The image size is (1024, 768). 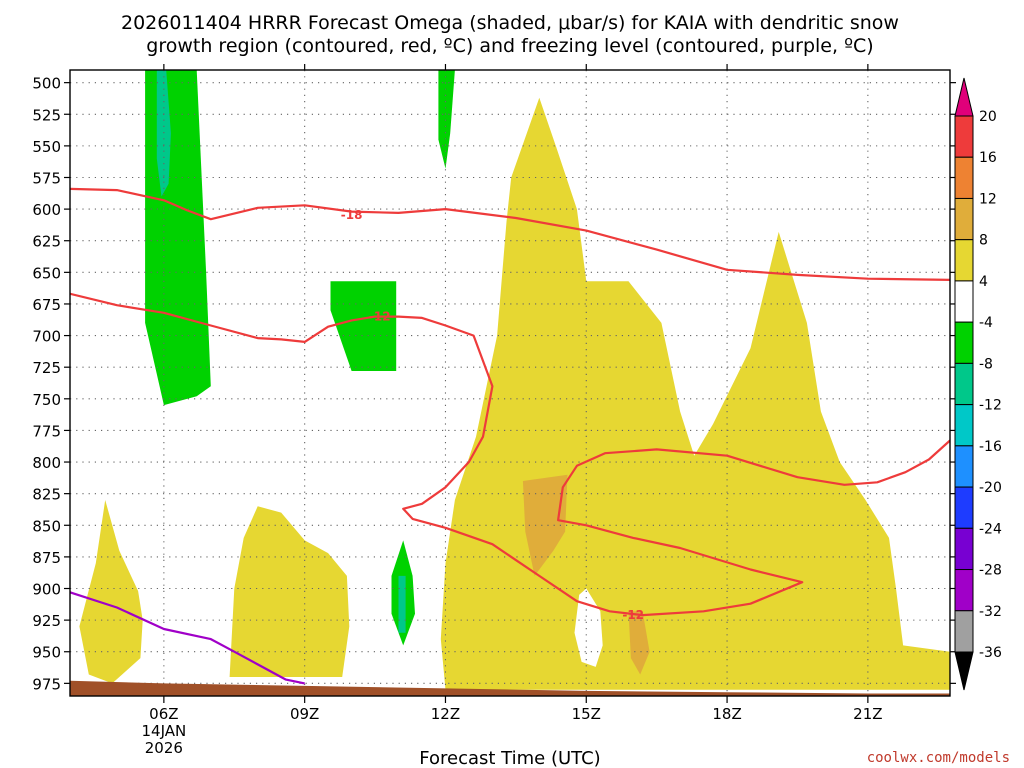 What do you see at coordinates (46, 590) in the screenshot?
I see `y-tick-label: 900` at bounding box center [46, 590].